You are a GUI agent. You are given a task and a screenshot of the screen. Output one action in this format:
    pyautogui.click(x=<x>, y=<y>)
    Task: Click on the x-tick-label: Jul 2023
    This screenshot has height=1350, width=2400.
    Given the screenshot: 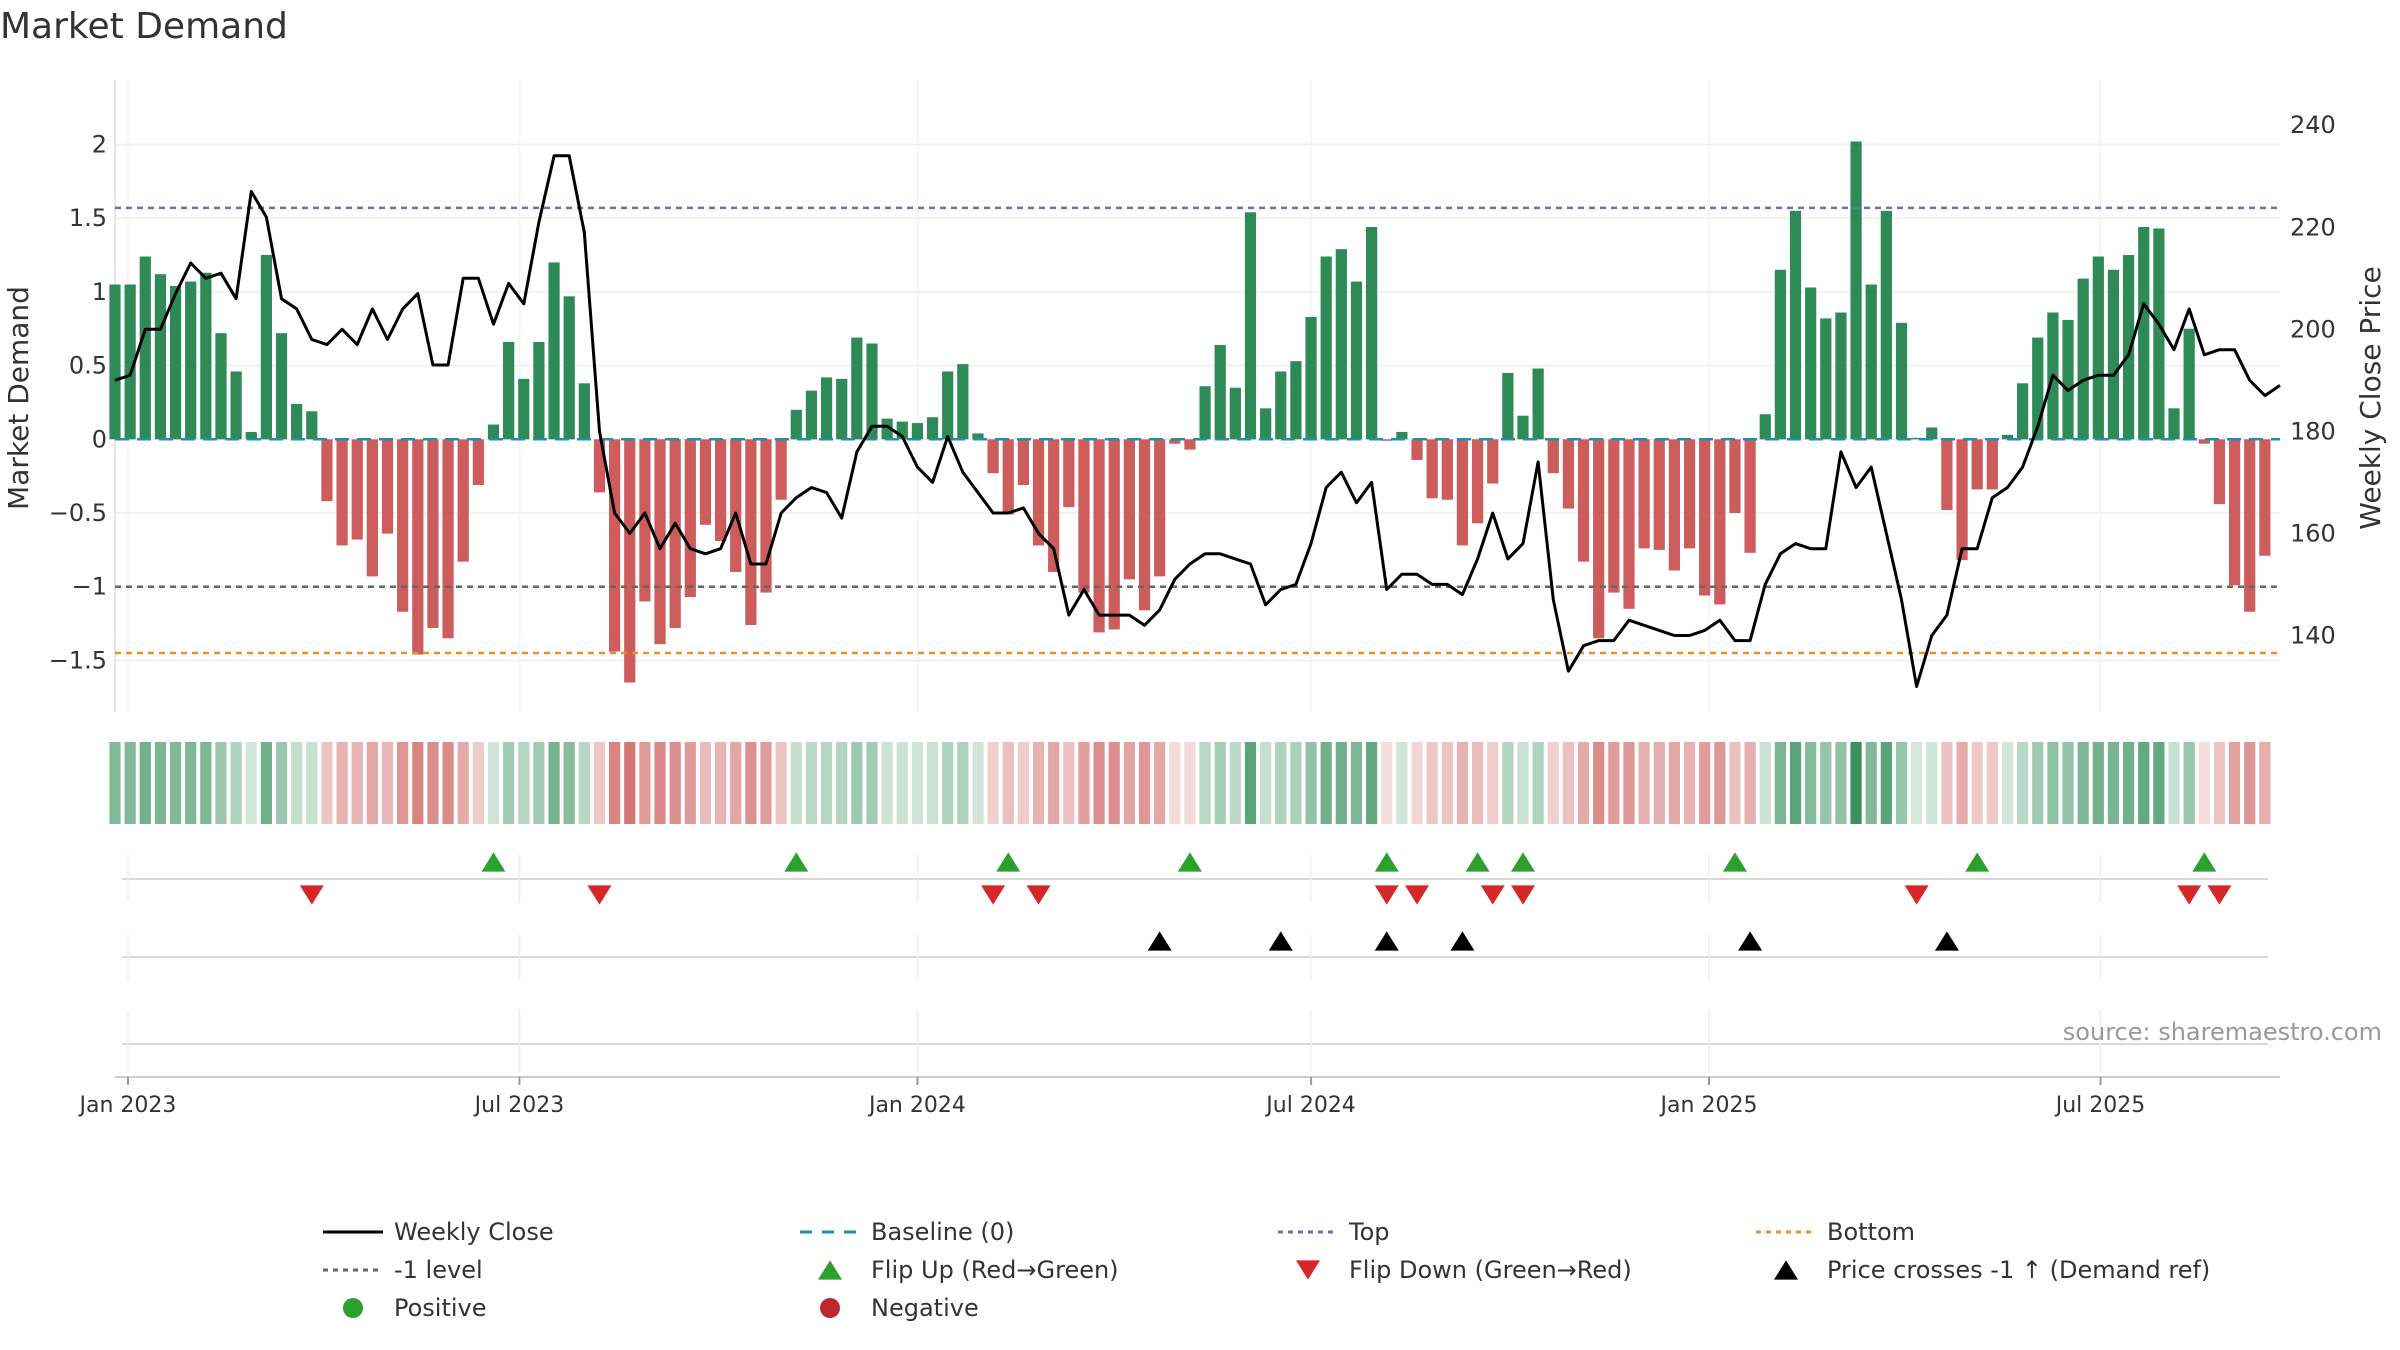 What is the action you would take?
    pyautogui.click(x=519, y=1105)
    